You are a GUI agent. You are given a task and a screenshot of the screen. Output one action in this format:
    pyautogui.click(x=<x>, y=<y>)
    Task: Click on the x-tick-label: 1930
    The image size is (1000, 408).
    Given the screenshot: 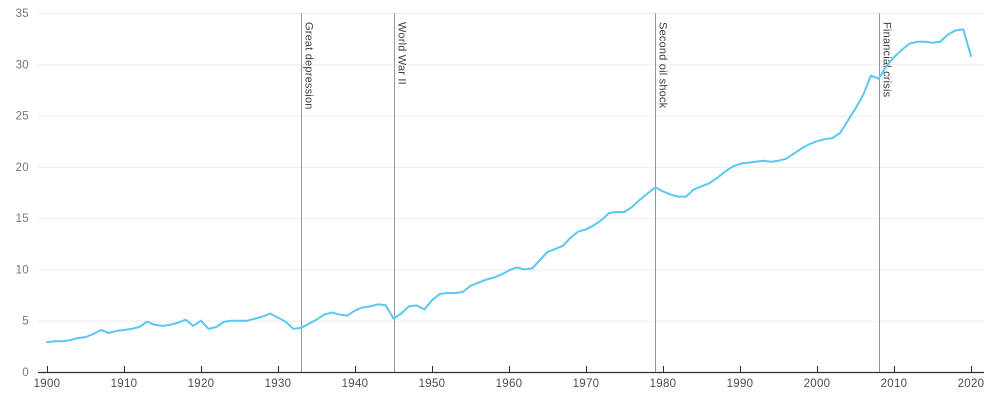 What is the action you would take?
    pyautogui.click(x=278, y=384)
    